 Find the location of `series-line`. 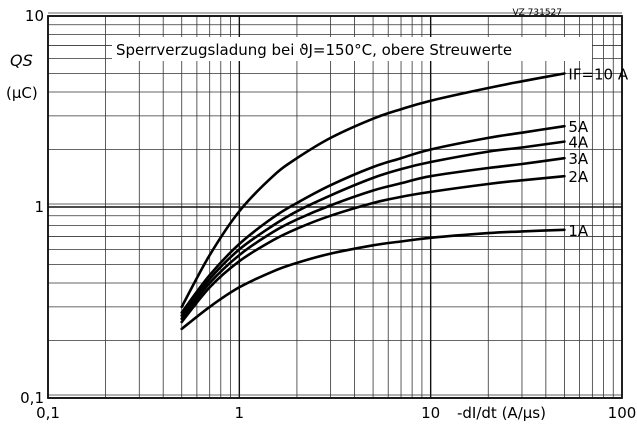

series-line is located at coordinates (373, 279).